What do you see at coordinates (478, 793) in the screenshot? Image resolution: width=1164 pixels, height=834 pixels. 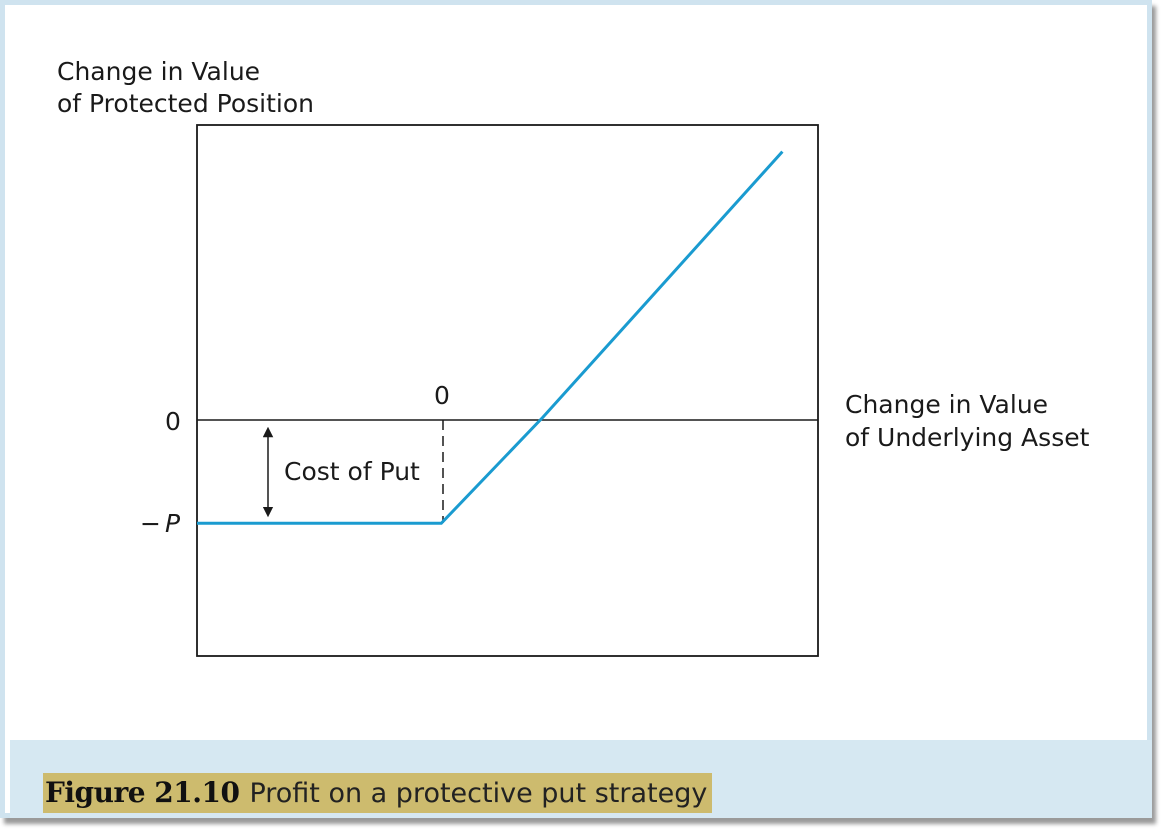 I see `figure-title: Profit on a protective put strategy` at bounding box center [478, 793].